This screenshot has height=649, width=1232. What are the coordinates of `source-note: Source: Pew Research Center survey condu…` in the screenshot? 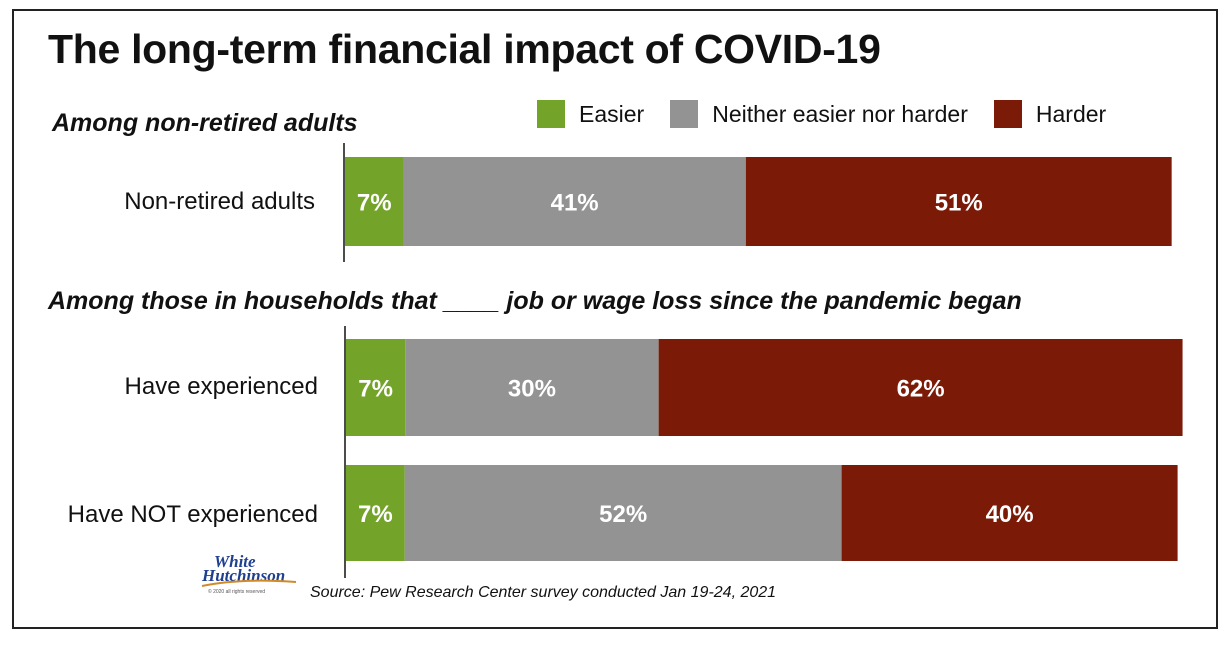 It's located at (543, 592).